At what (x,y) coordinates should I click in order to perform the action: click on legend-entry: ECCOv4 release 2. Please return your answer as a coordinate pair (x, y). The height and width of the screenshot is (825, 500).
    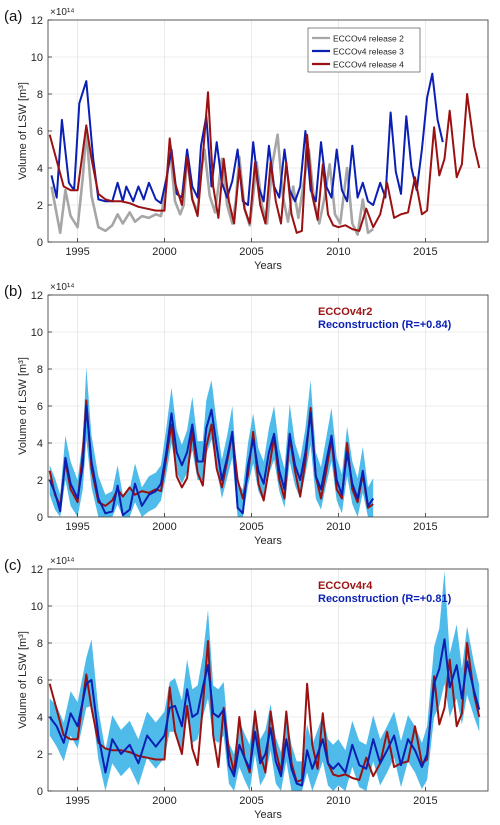
    Looking at the image, I should click on (368, 39).